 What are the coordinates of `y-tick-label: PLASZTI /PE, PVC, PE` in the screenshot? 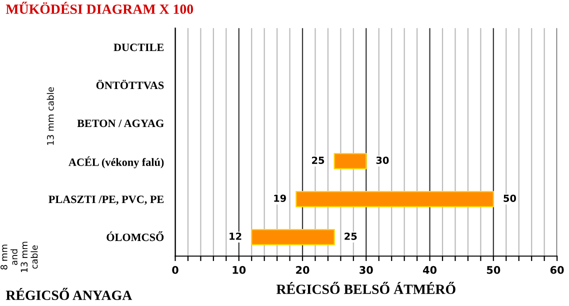 It's located at (106, 200).